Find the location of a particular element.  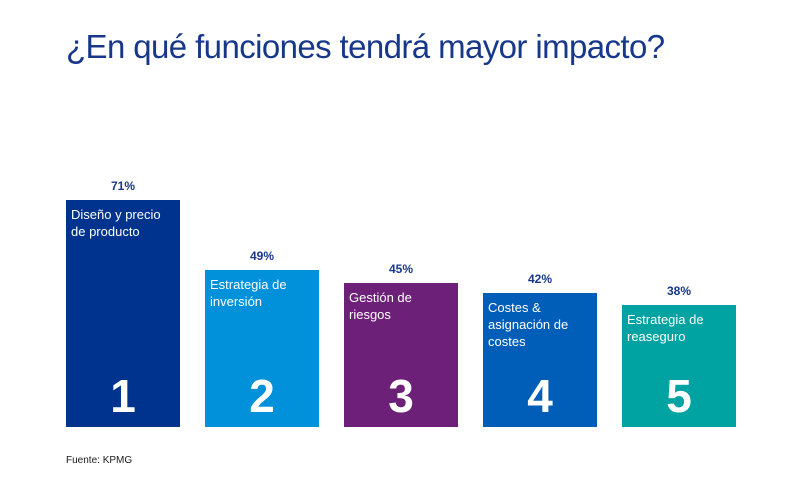

bar-category-label: Estrategia de inversión is located at coordinates (248, 293).